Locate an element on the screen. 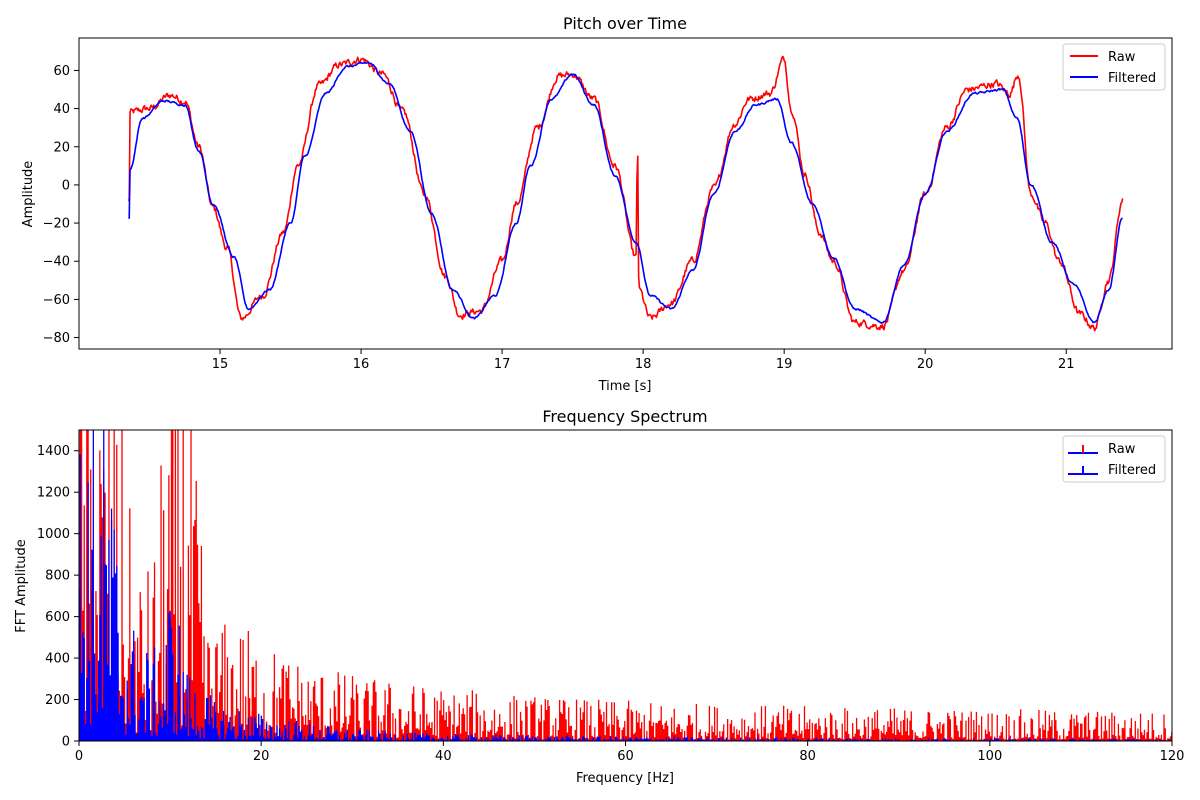  y-tick-label: 200 is located at coordinates (57, 700).